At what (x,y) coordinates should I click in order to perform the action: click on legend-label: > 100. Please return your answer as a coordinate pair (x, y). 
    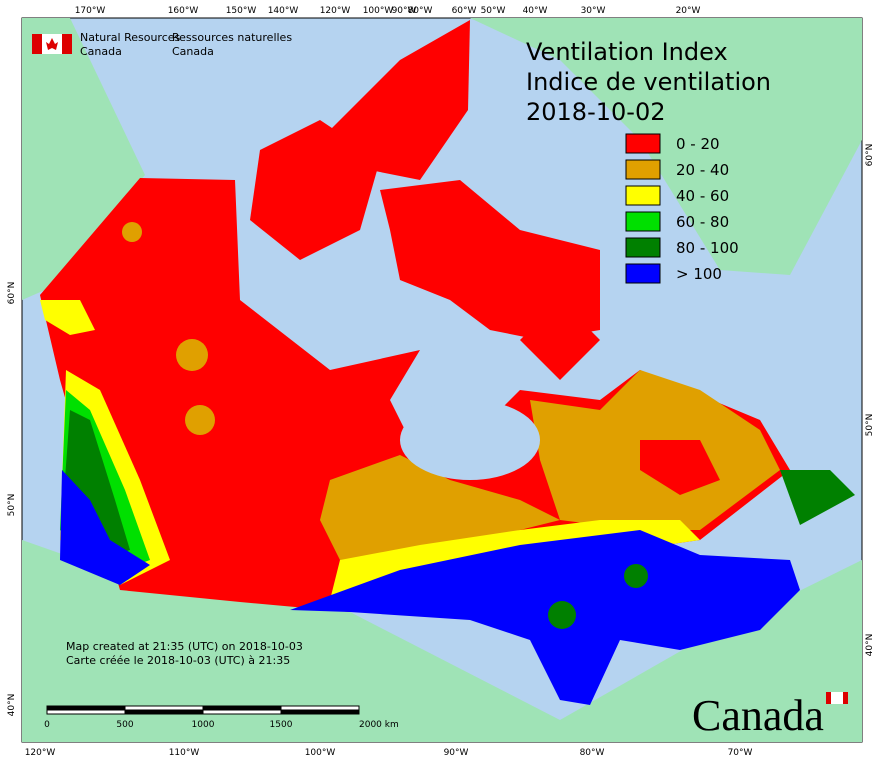
    Looking at the image, I should click on (699, 274).